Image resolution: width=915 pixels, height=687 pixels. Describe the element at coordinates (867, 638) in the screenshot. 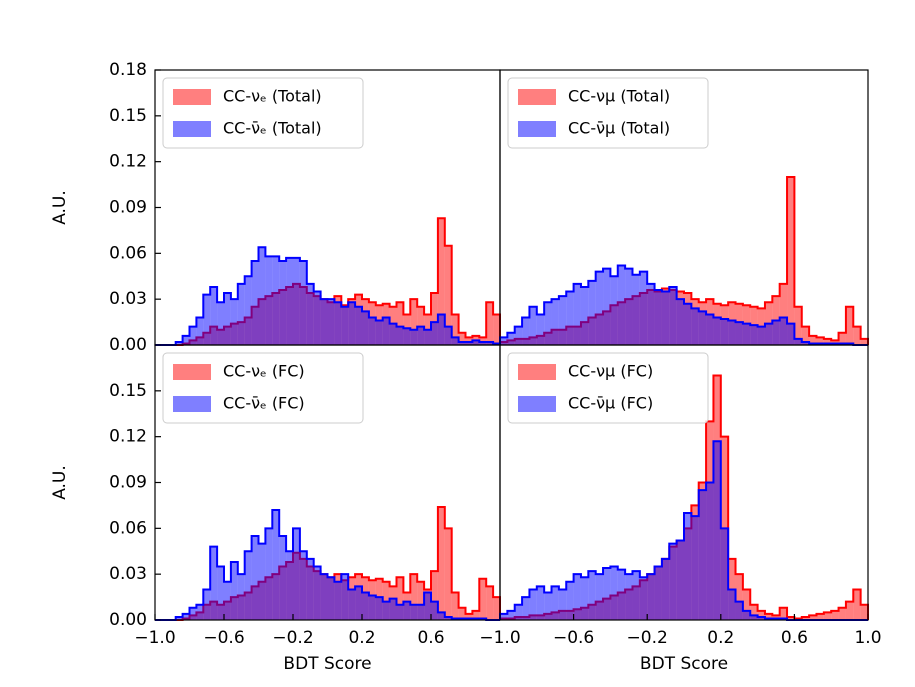

I see `x-tick-label: 1.0` at that location.